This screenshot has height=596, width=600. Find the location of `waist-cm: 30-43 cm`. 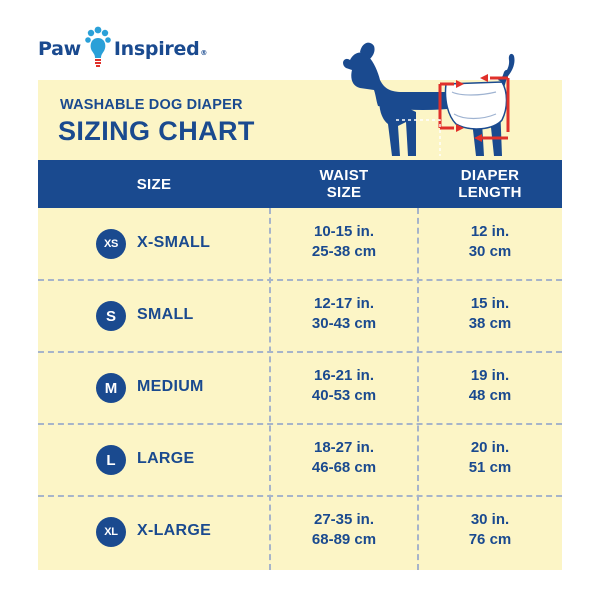

waist-cm: 30-43 cm is located at coordinates (344, 323).